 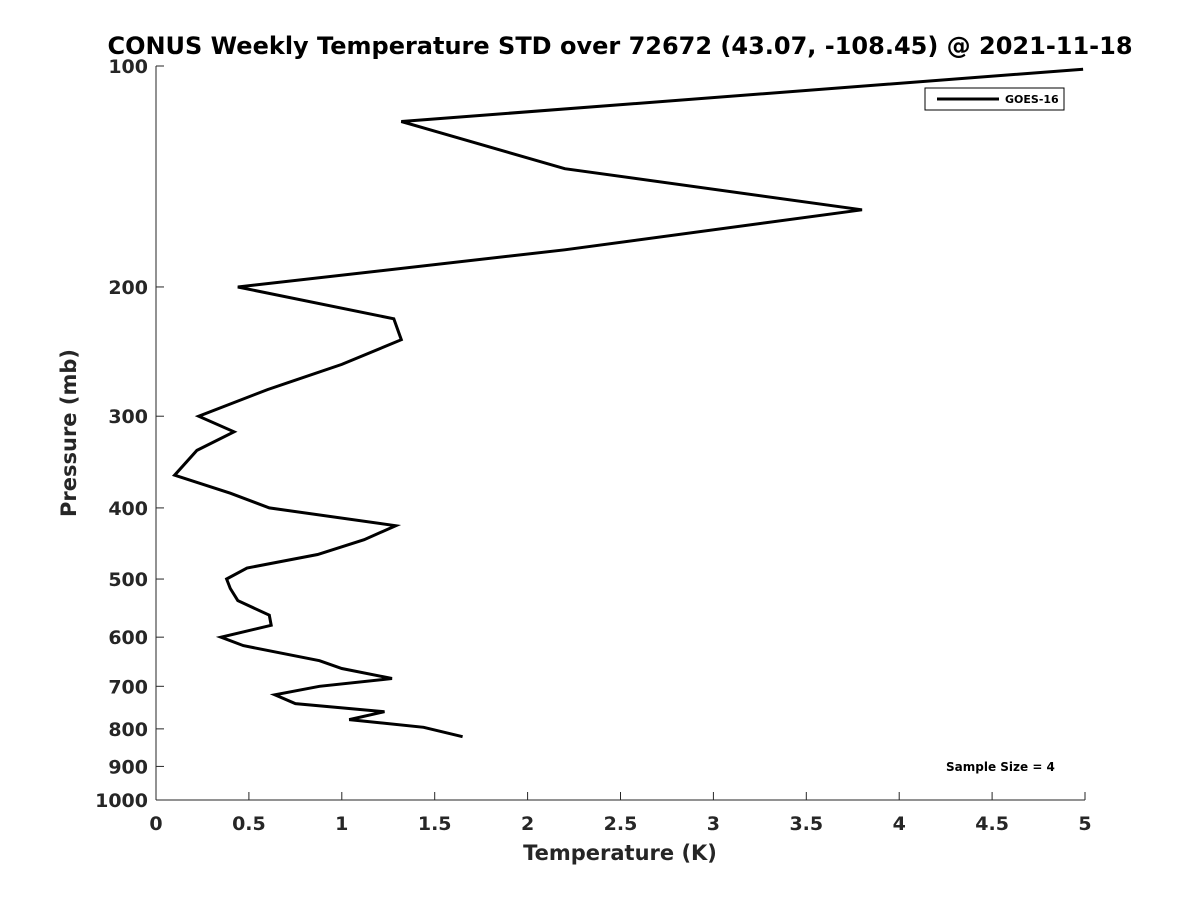 What do you see at coordinates (155, 824) in the screenshot?
I see `x-tick-label: 0` at bounding box center [155, 824].